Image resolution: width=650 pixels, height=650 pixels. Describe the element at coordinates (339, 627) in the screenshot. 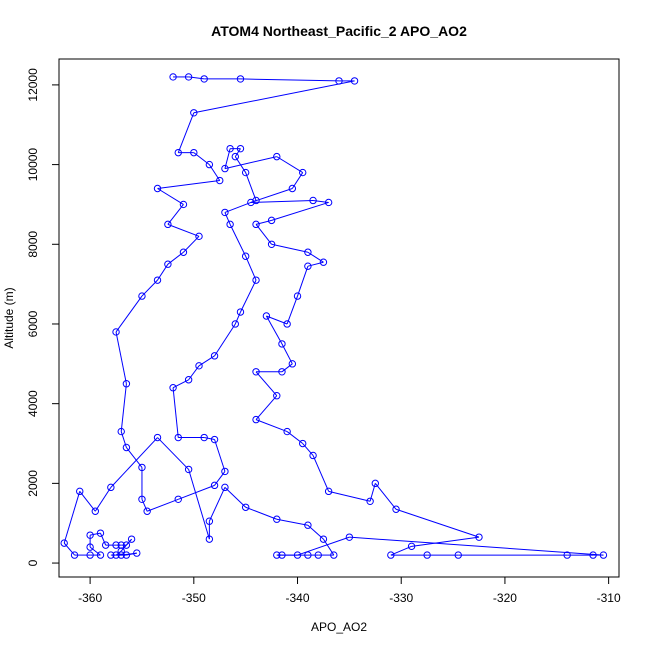

I see `x-axis-label: APO_AO2` at that location.